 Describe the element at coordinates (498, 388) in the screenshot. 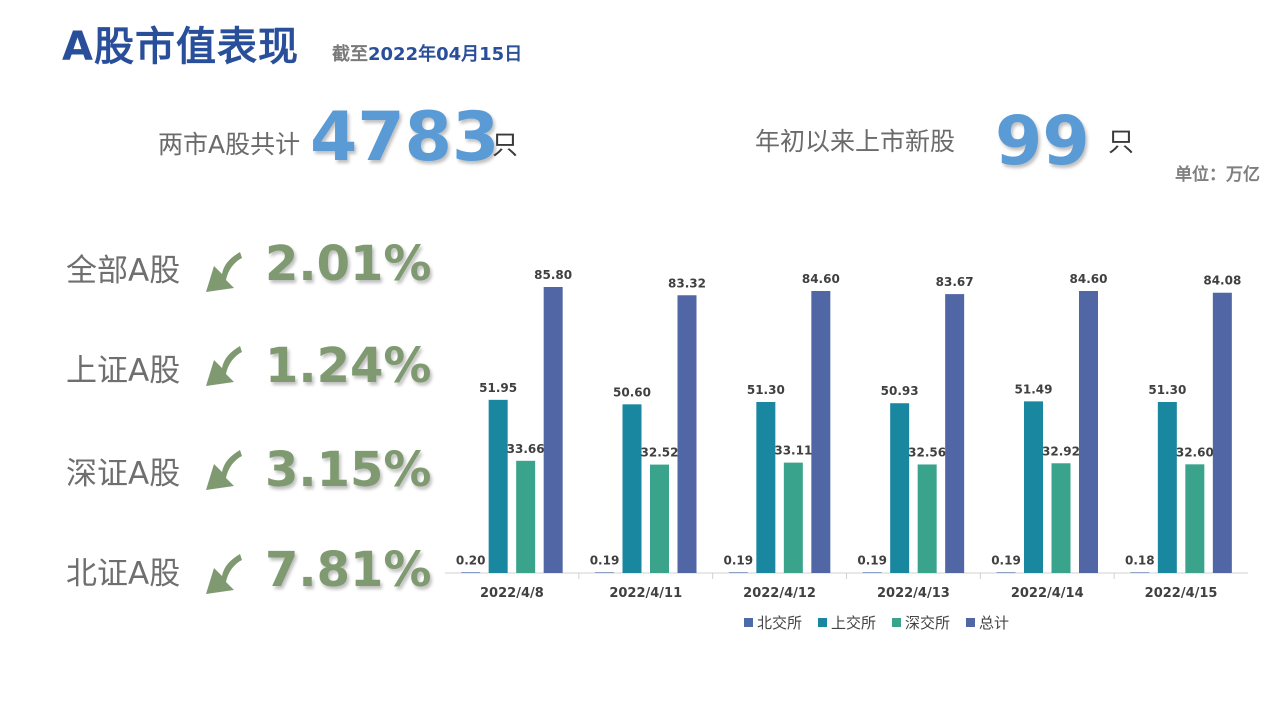

I see `data-label: 51.95` at that location.